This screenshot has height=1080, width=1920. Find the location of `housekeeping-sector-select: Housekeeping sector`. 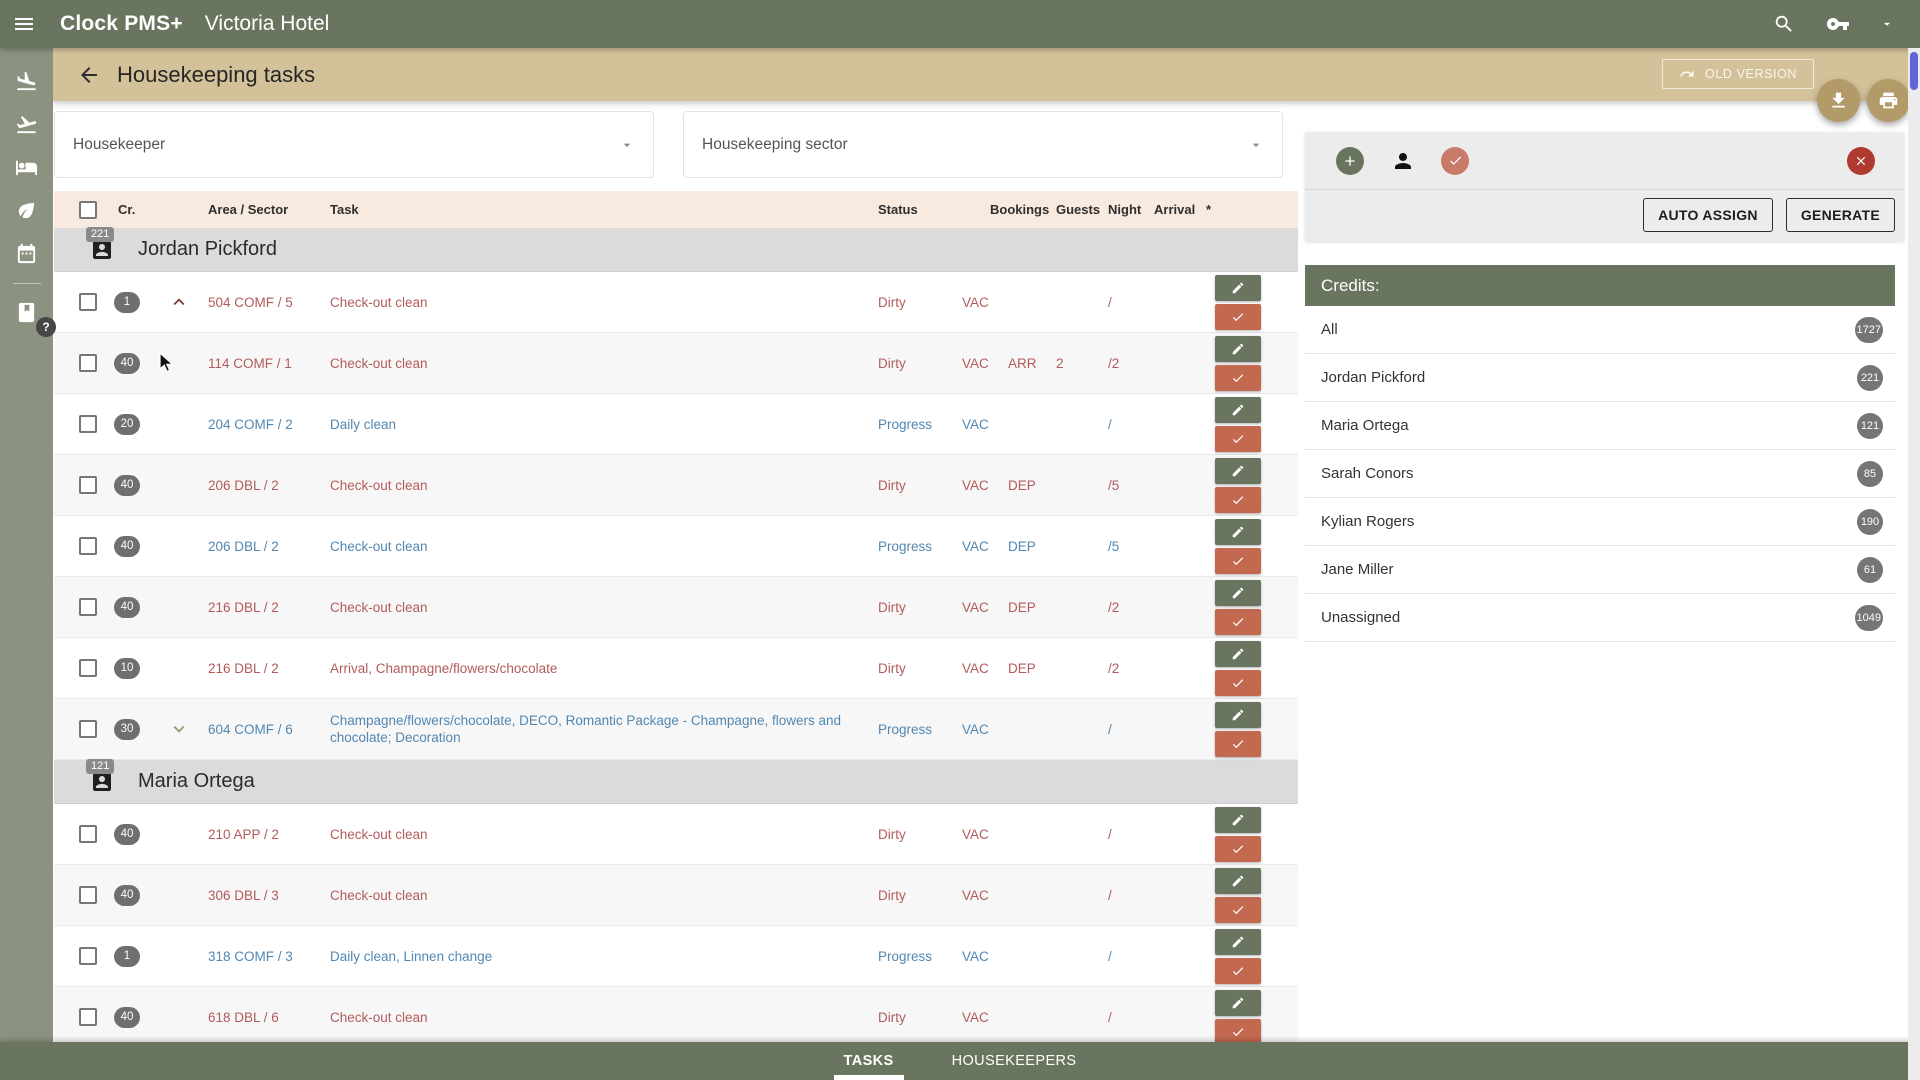

housekeeping-sector-select: Housekeeping sector is located at coordinates (983, 144).